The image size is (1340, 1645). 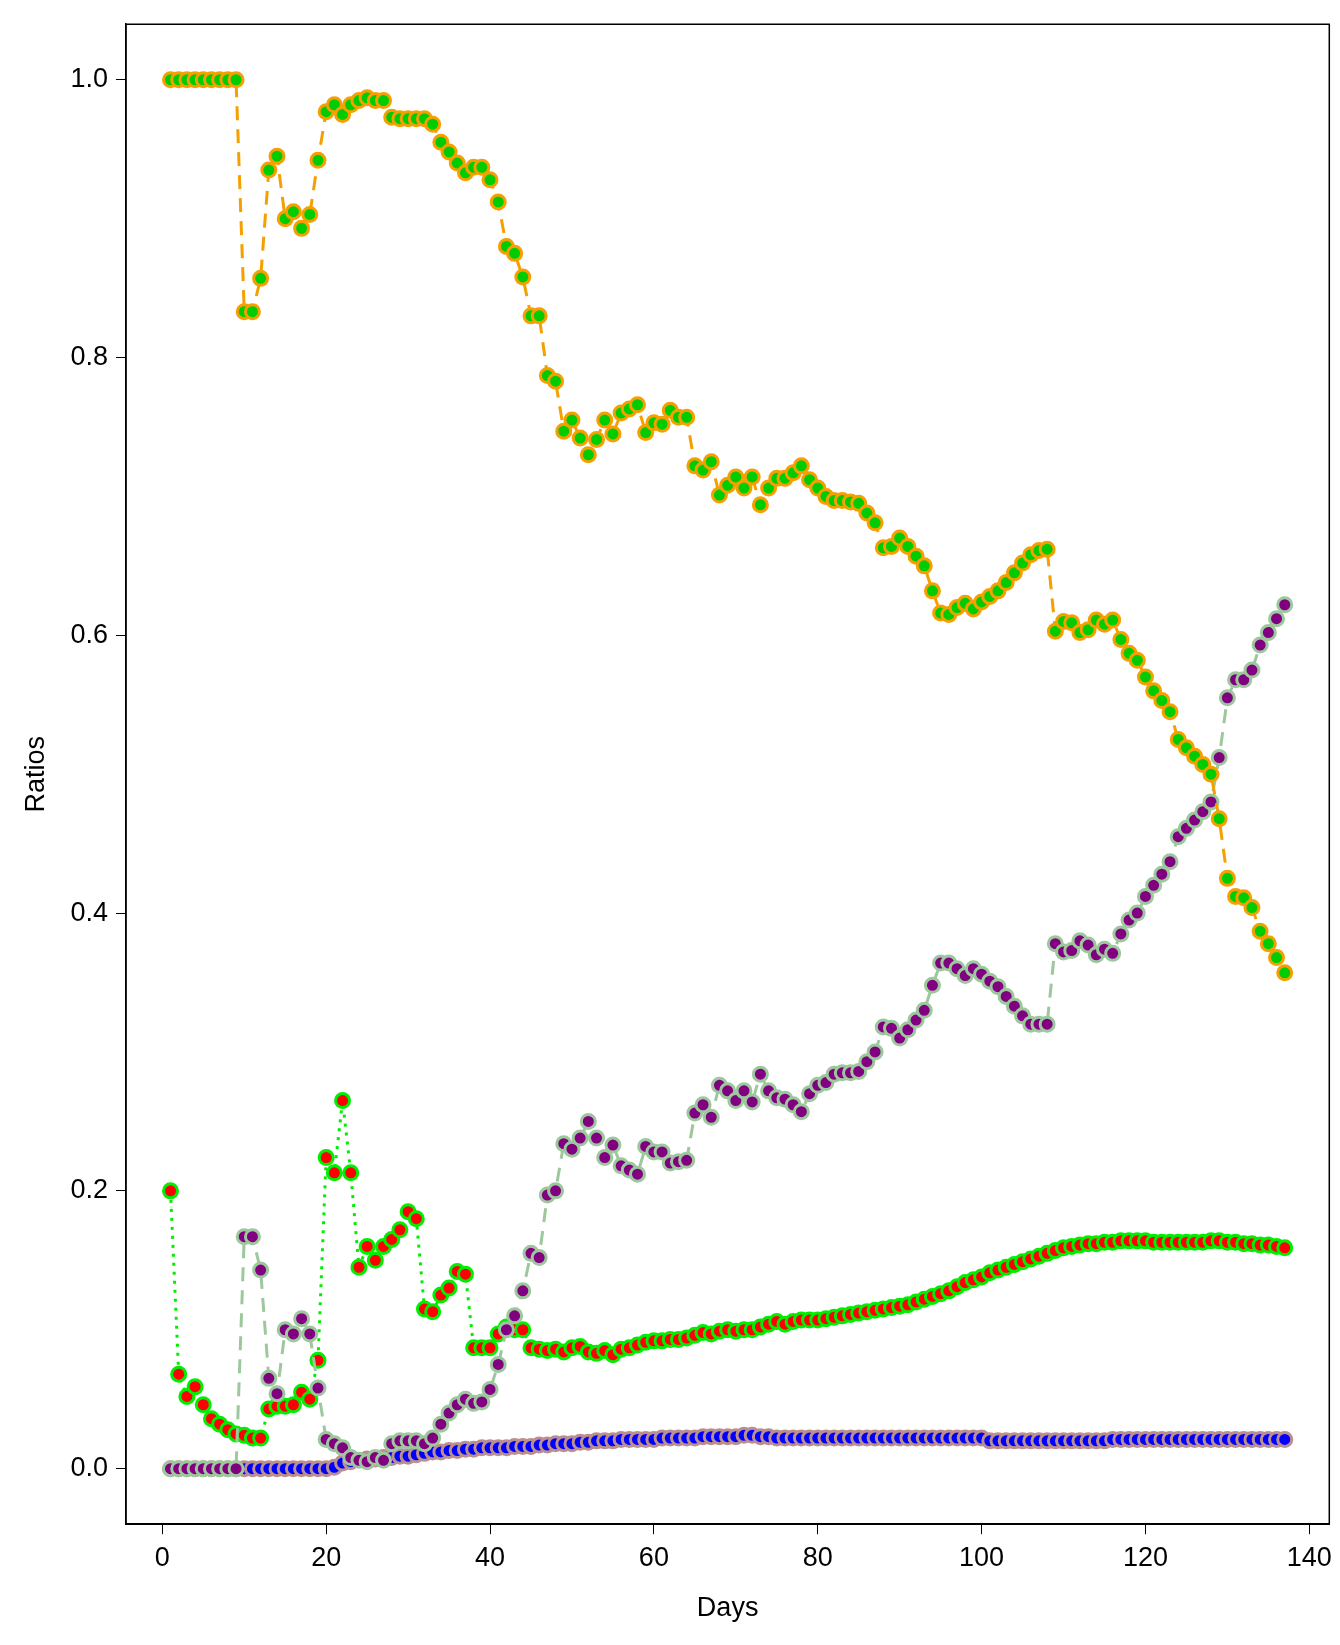 What do you see at coordinates (982, 1556) in the screenshot?
I see `x-tick-label: 100` at bounding box center [982, 1556].